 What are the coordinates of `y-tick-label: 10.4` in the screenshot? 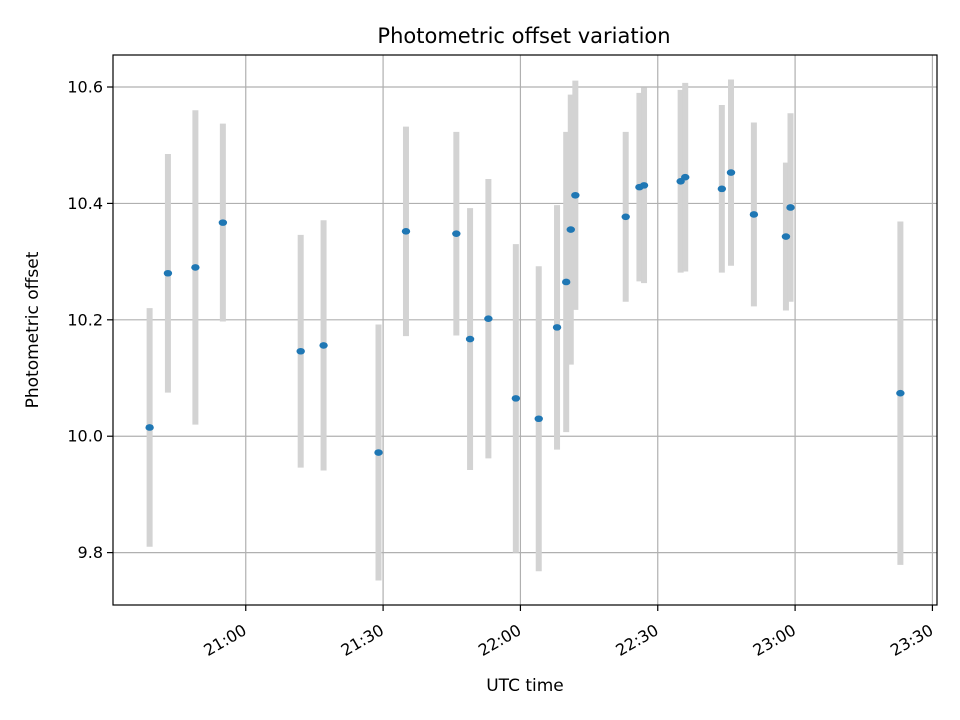 It's located at (85, 203).